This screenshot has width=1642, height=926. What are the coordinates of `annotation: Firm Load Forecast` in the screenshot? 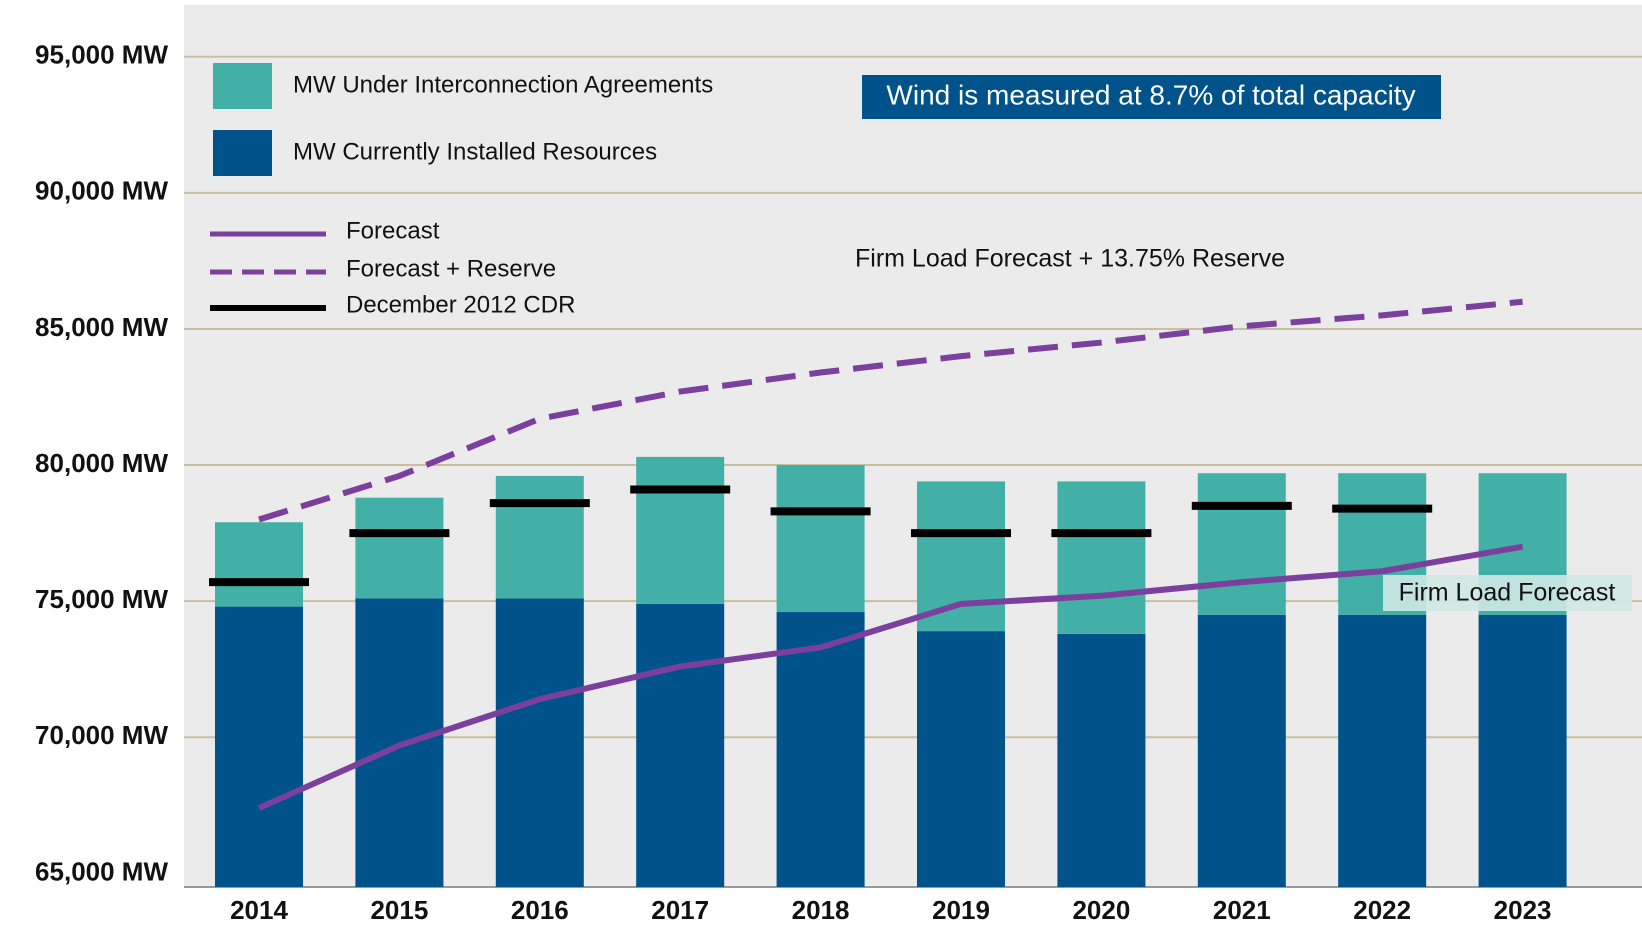 It's located at (1507, 593).